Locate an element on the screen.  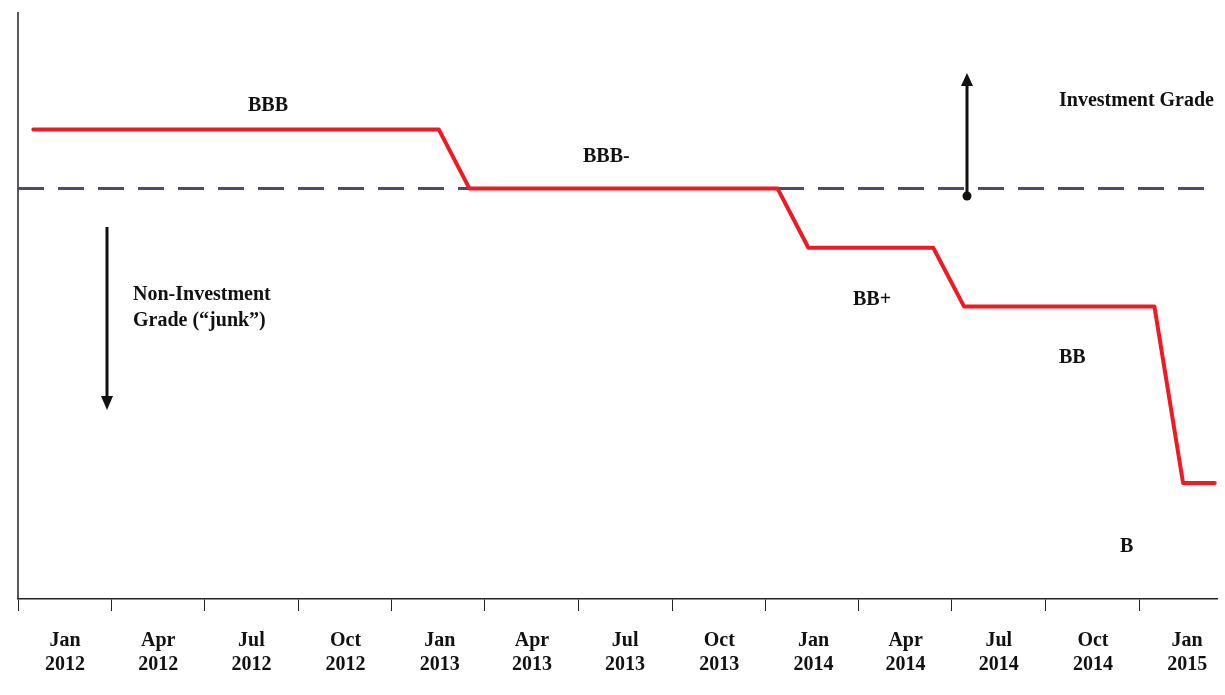
text: Investment Grade is located at coordinates (1137, 99).